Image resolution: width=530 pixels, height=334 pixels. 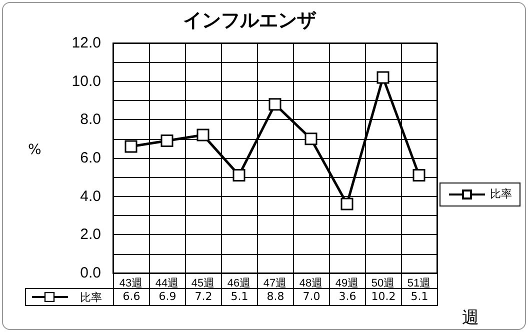 I want to click on data-label: 10.2, so click(x=383, y=297).